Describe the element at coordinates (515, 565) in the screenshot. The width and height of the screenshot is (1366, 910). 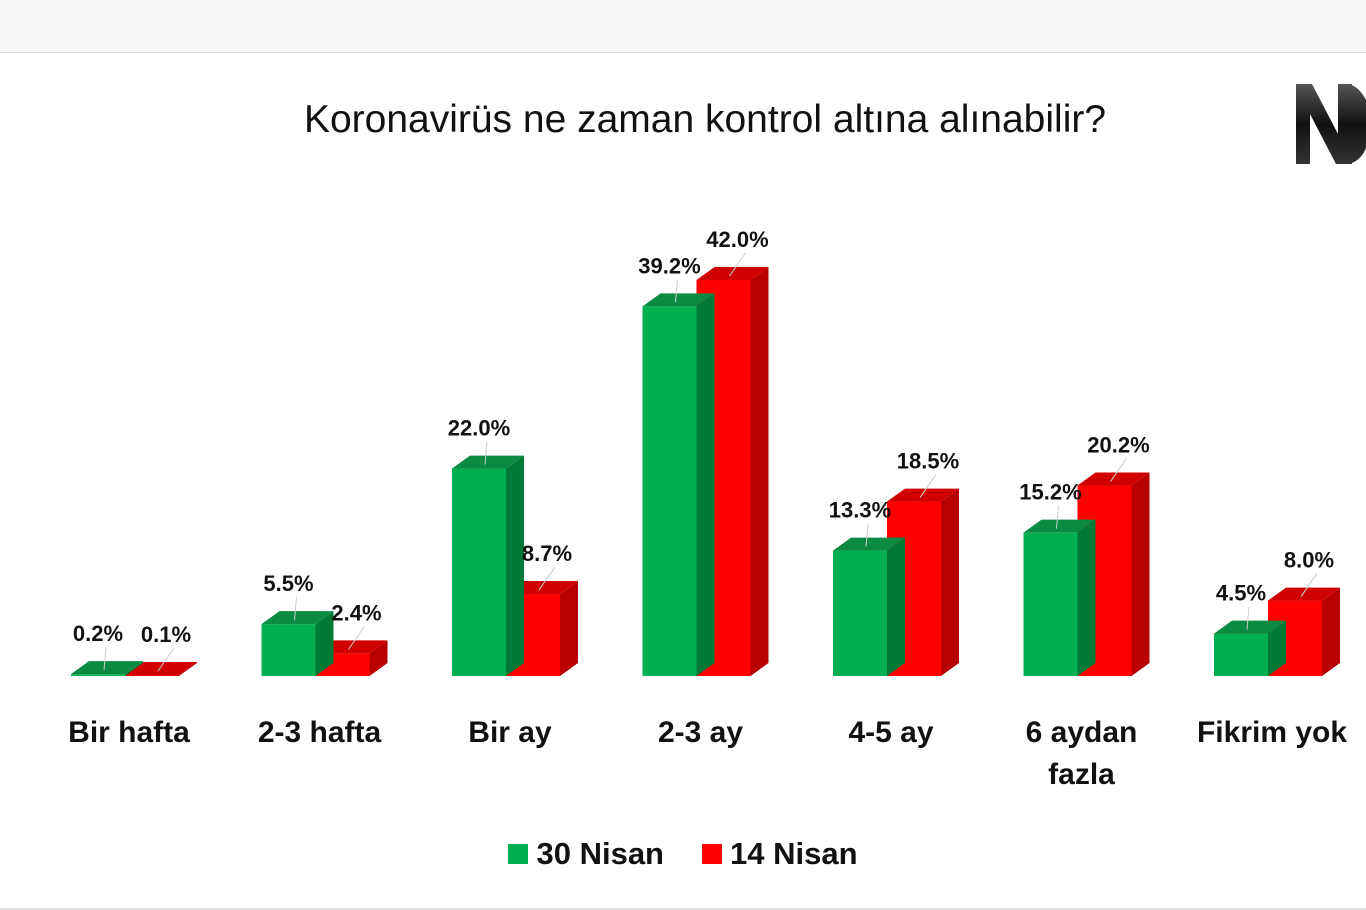
I see `bar-side-30-nisan-bir-ay` at that location.